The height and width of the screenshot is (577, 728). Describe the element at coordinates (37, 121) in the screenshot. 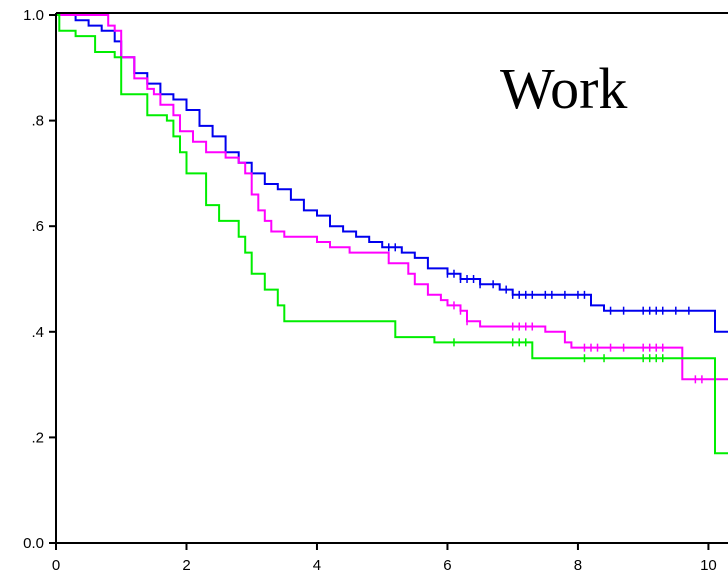

I see `y-tick-label: .8` at that location.